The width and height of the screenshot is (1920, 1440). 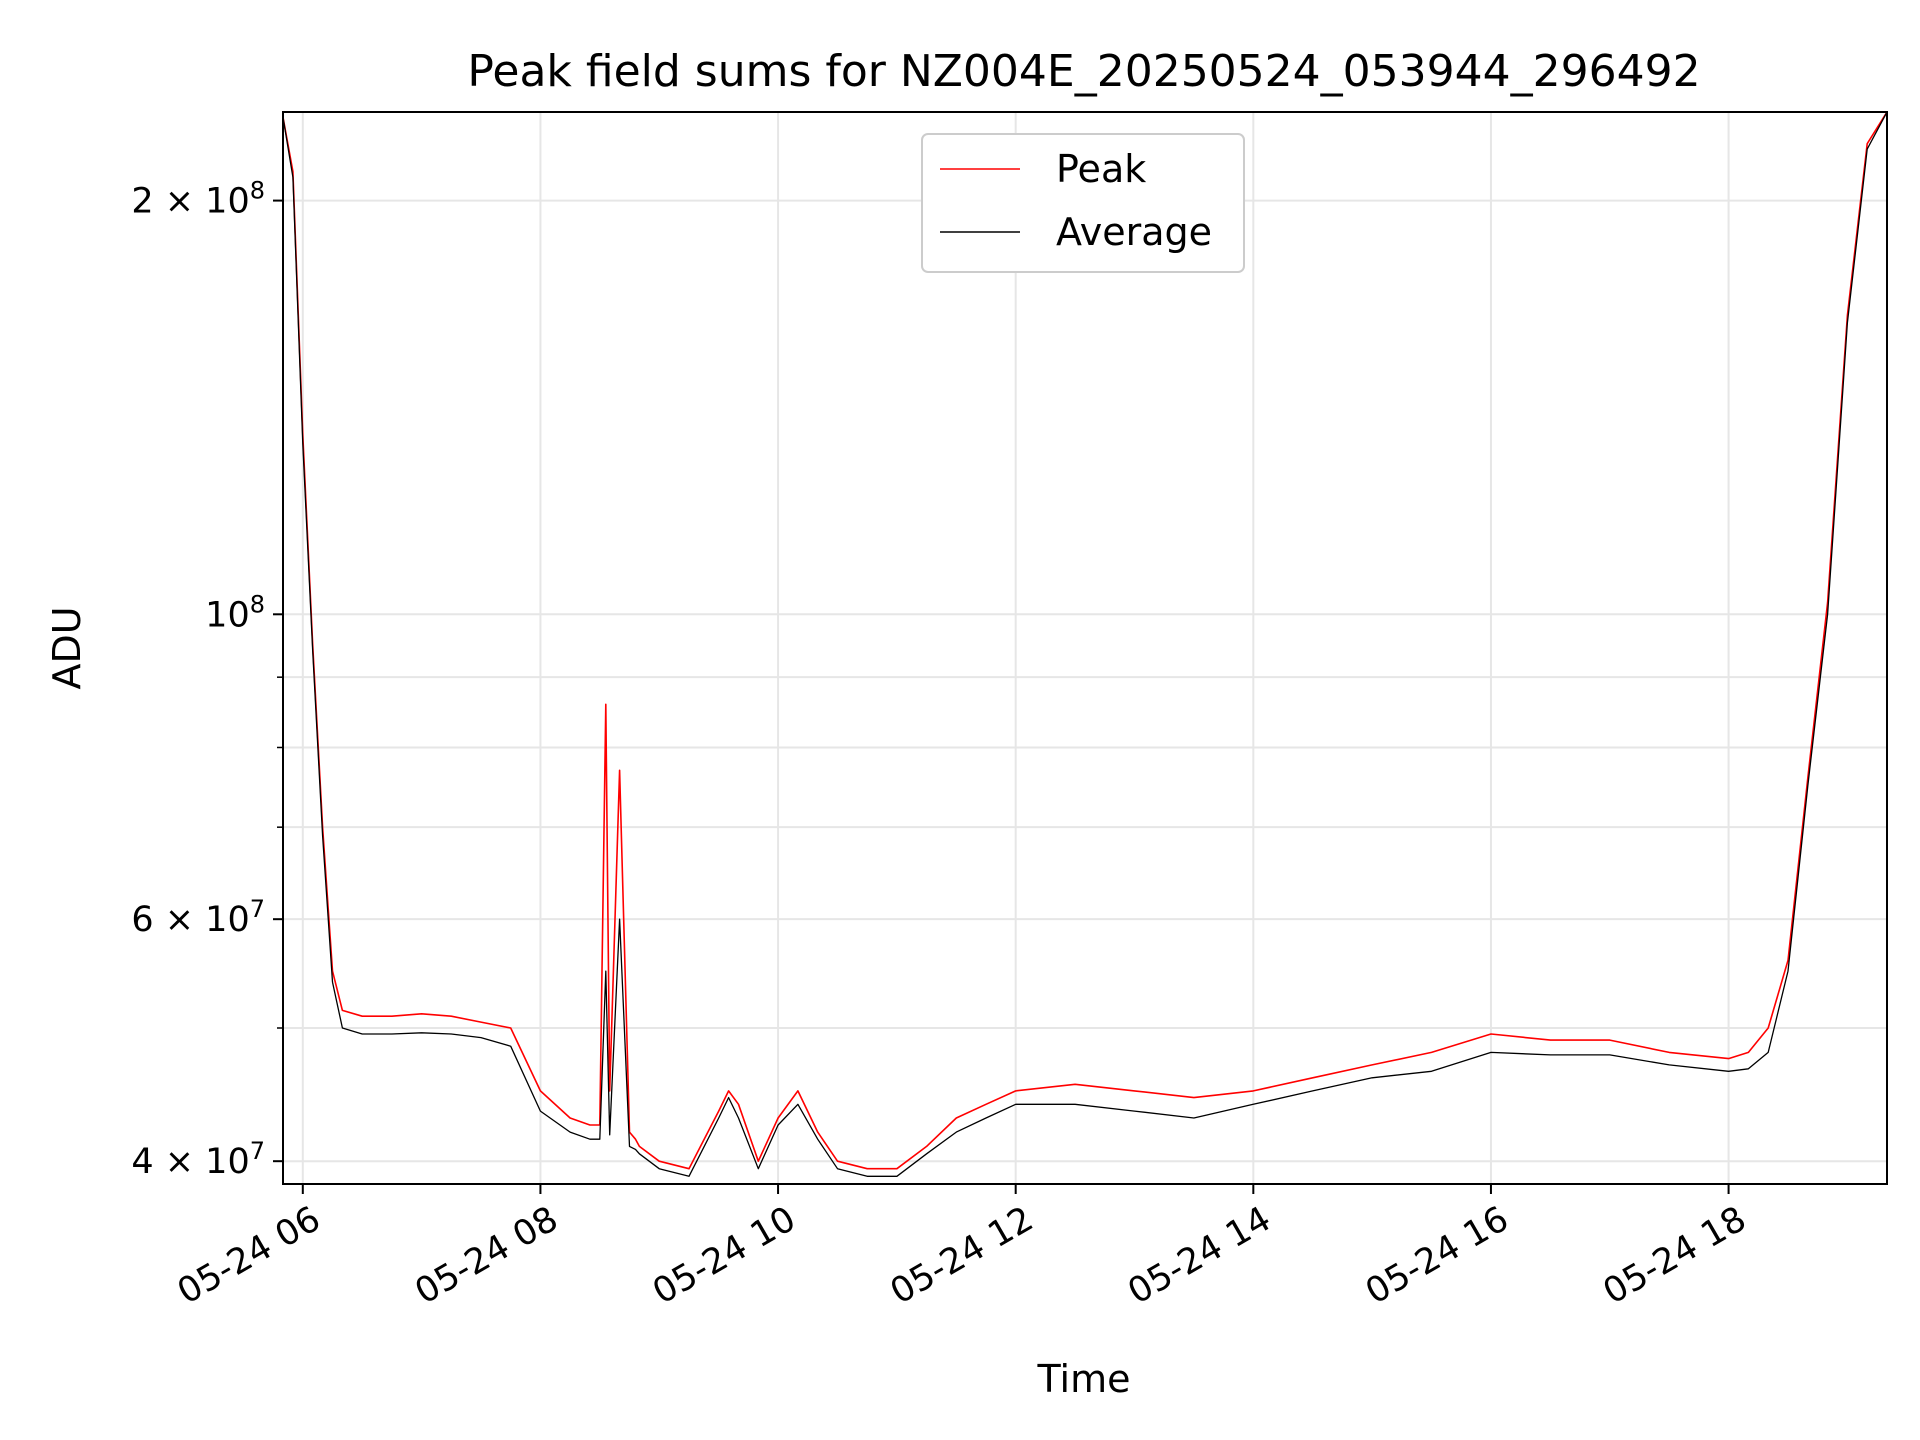 What do you see at coordinates (487, 1255) in the screenshot?
I see `x-tick-label: 05-24 08` at bounding box center [487, 1255].